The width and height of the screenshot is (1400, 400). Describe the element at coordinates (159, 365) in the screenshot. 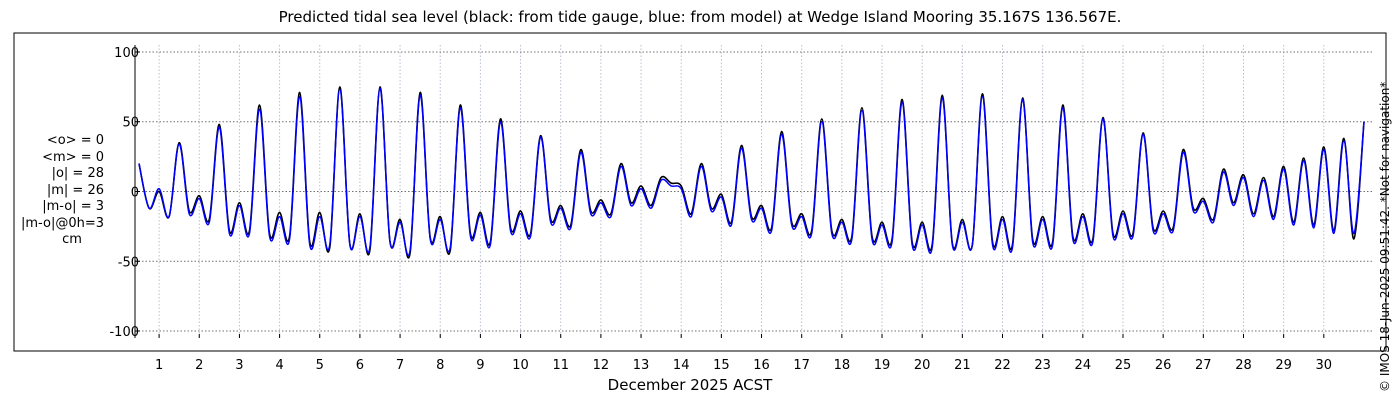

I see `x-tick-label: 1` at that location.